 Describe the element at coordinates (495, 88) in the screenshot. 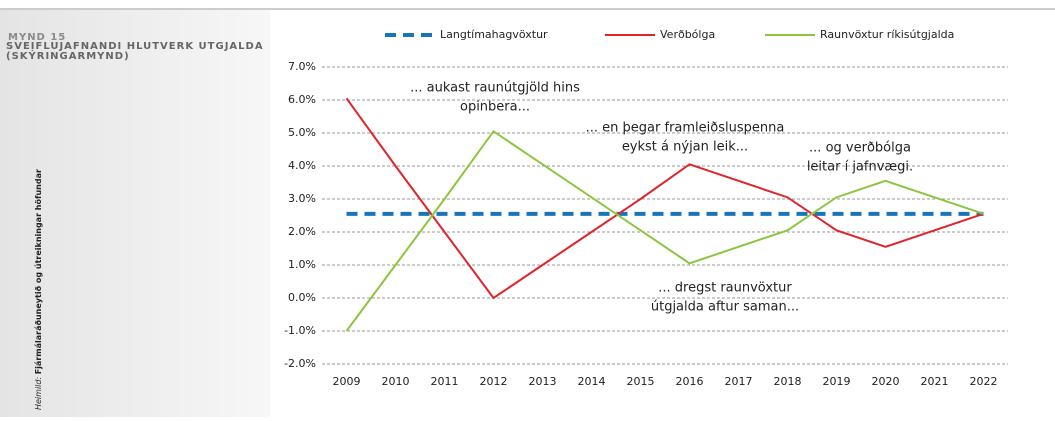

I see `annotation: ... aukast raunútgjöld hins` at that location.